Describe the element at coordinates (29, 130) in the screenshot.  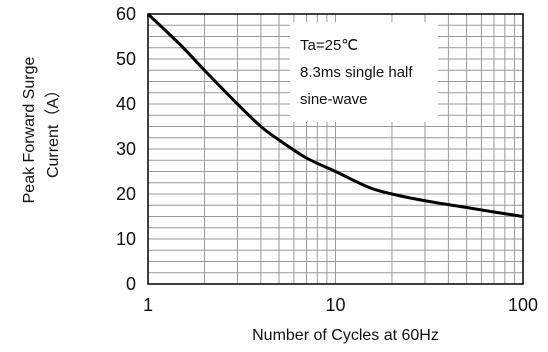
I see `y-axis-label: Peak Forward Surge` at that location.